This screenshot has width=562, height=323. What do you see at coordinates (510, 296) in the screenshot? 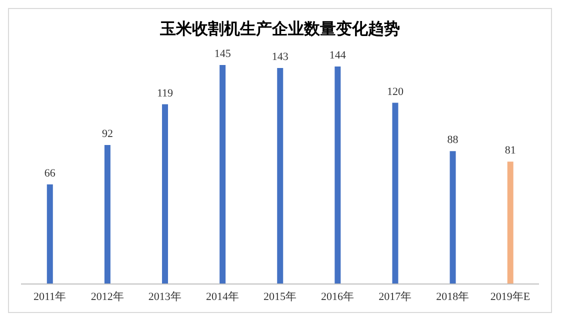
I see `x-tick-label: 2019年E` at bounding box center [510, 296].